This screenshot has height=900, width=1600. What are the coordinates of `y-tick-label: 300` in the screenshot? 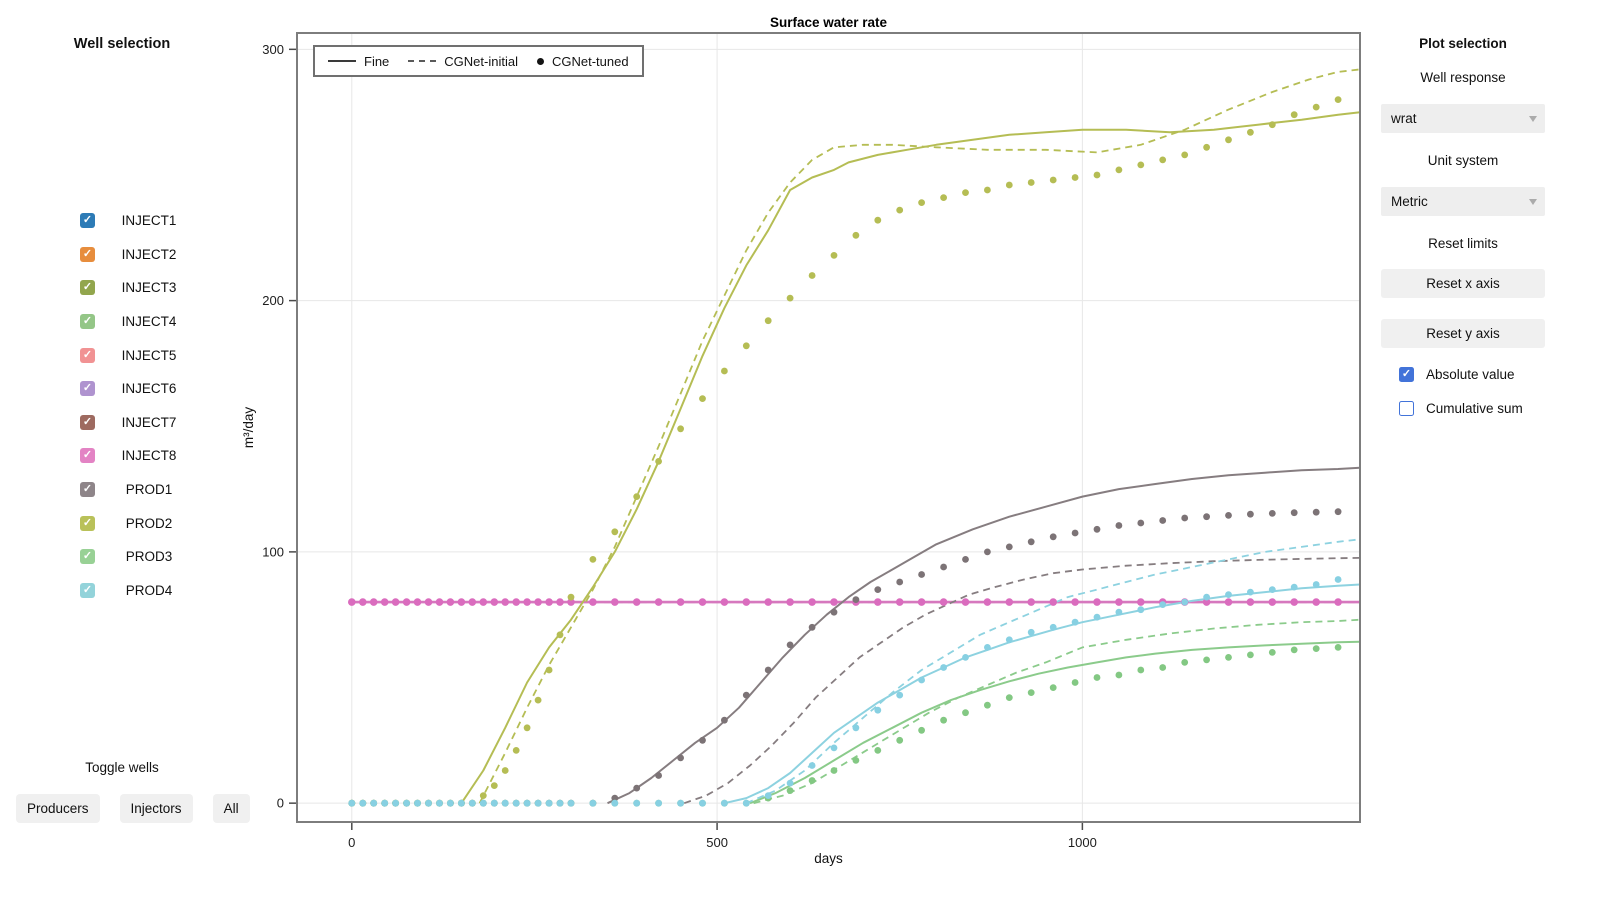 It's located at (273, 49).